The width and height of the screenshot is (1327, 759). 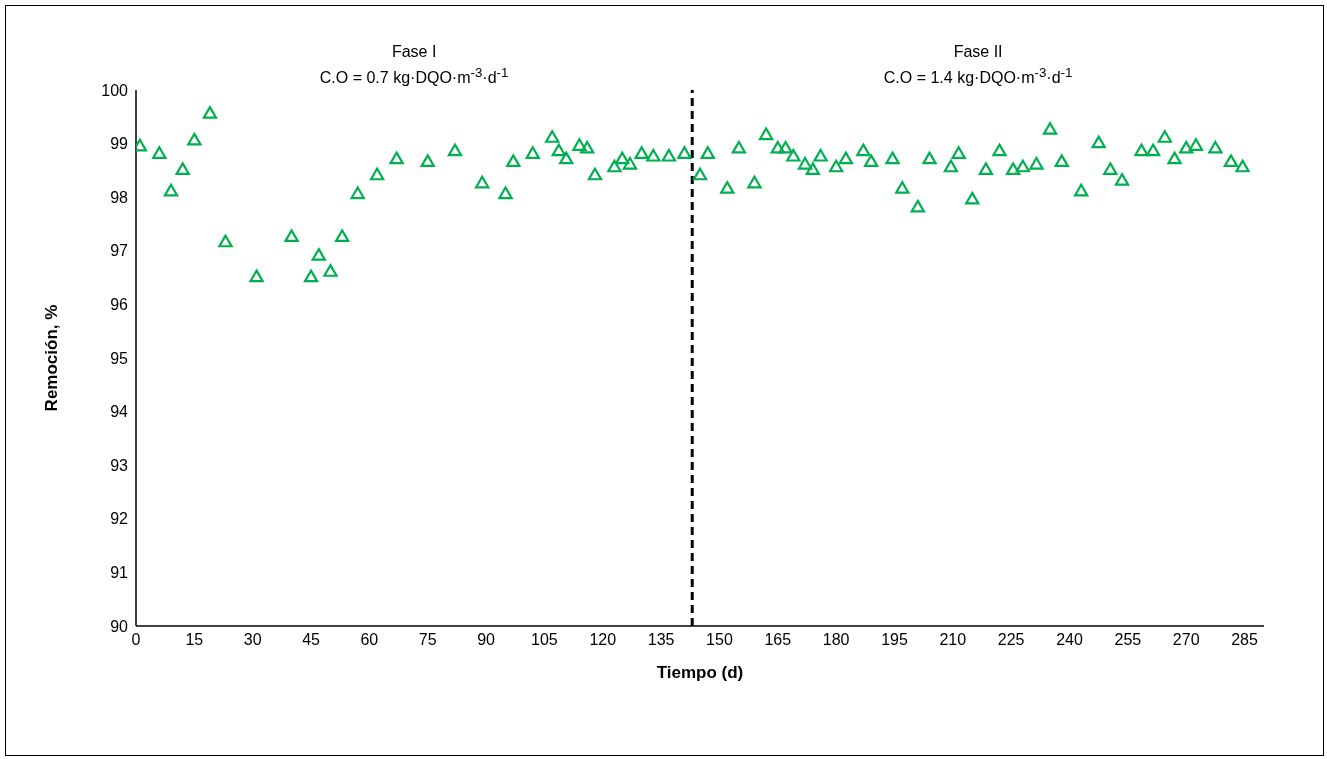 What do you see at coordinates (119, 519) in the screenshot?
I see `y-tick-label: 92` at bounding box center [119, 519].